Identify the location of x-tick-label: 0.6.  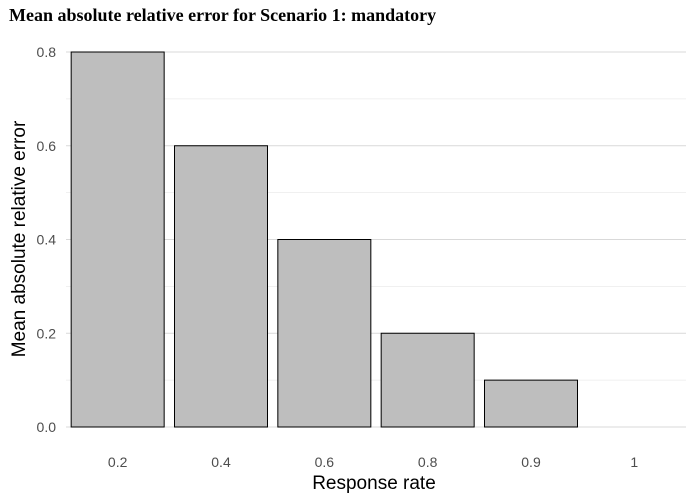
(325, 462).